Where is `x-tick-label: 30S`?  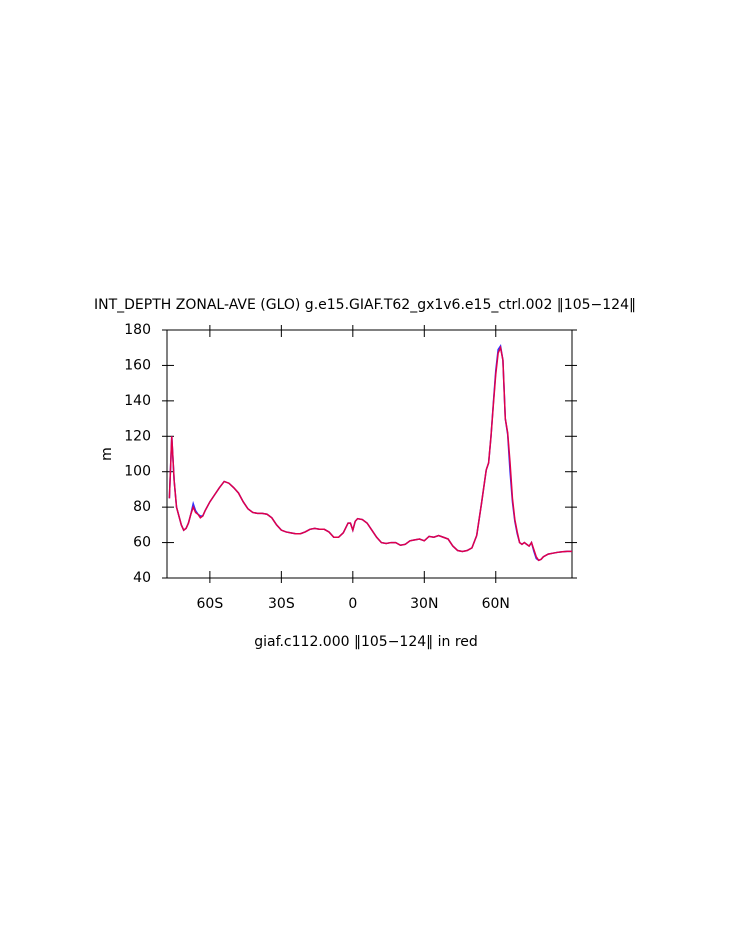
x-tick-label: 30S is located at coordinates (281, 604).